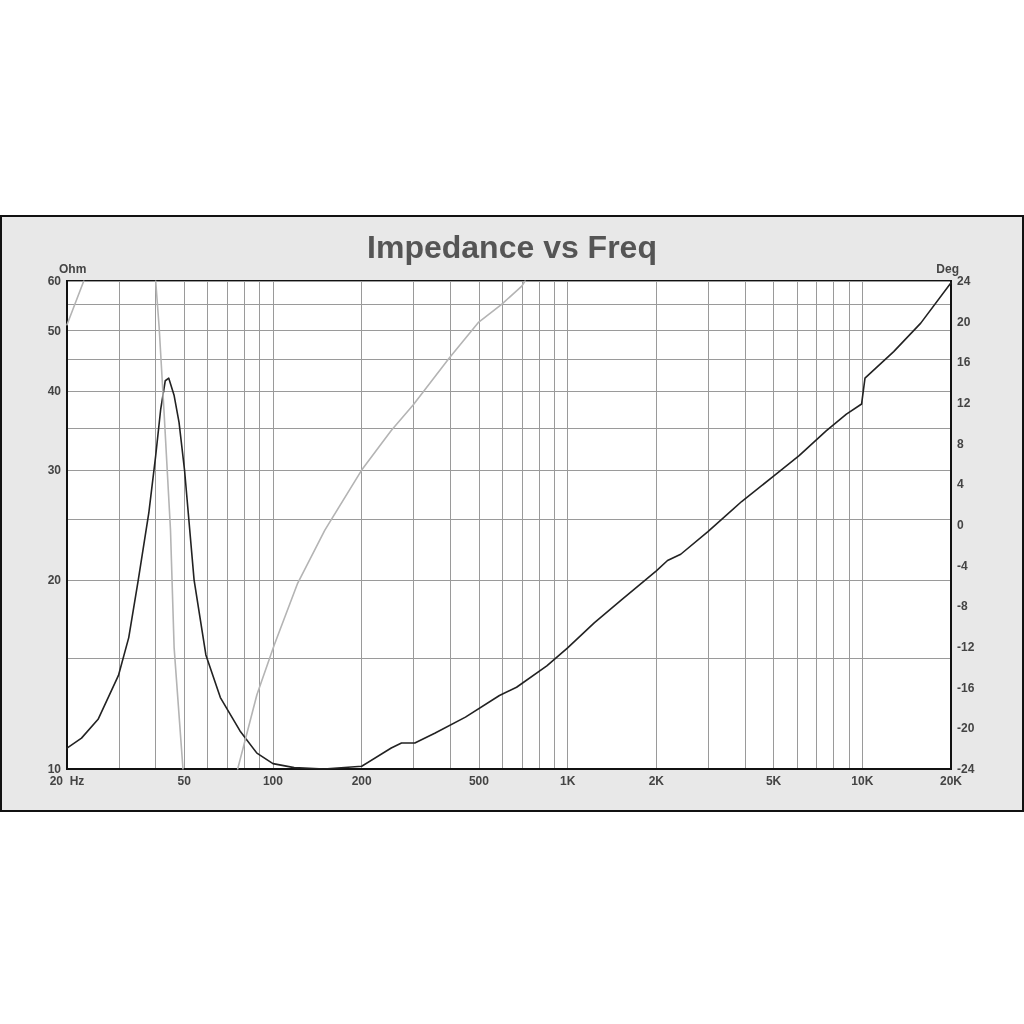 The height and width of the screenshot is (1024, 1024). I want to click on y2-tick-label: -4, so click(962, 565).